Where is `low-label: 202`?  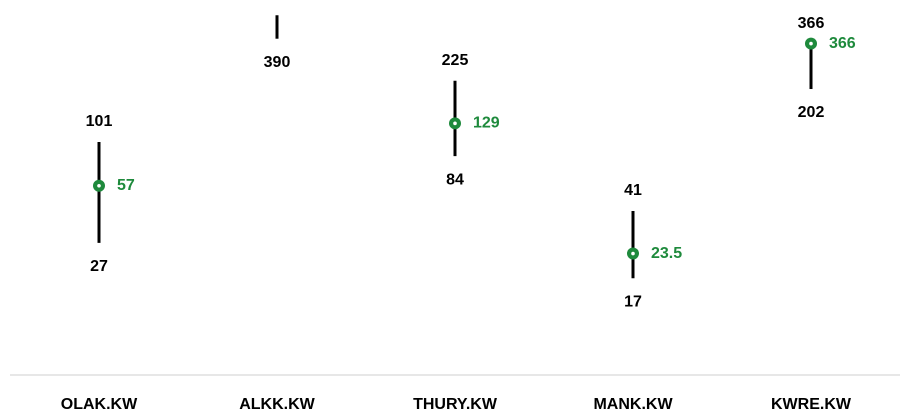 low-label: 202 is located at coordinates (811, 112).